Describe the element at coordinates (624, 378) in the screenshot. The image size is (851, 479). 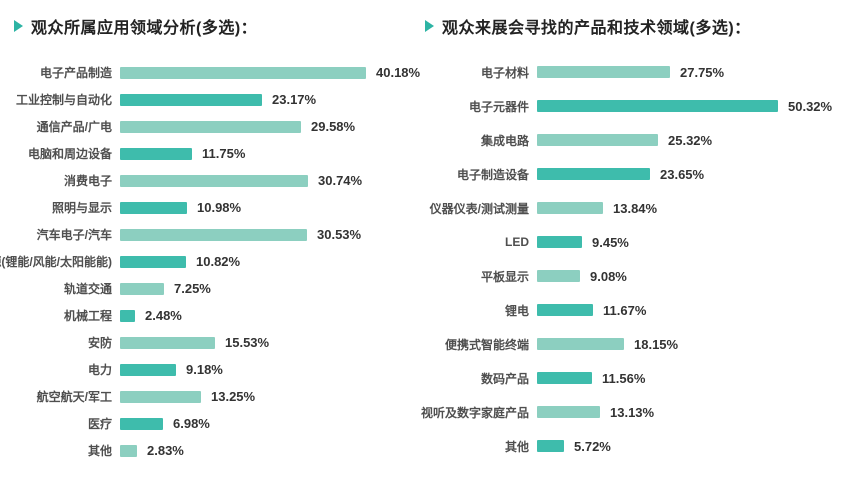
I see `value-label: 11.56%` at that location.